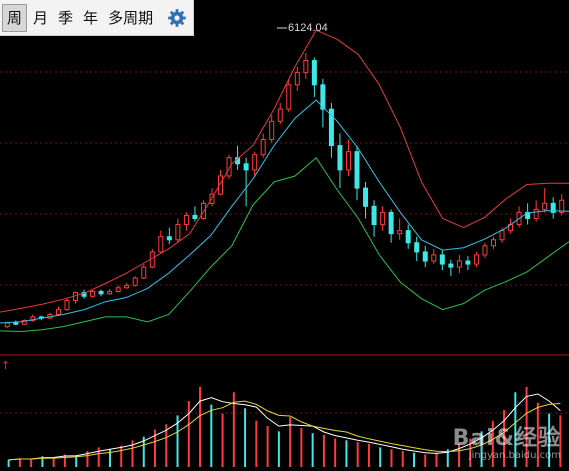  I want to click on volume-ma-white, so click(284, 427).